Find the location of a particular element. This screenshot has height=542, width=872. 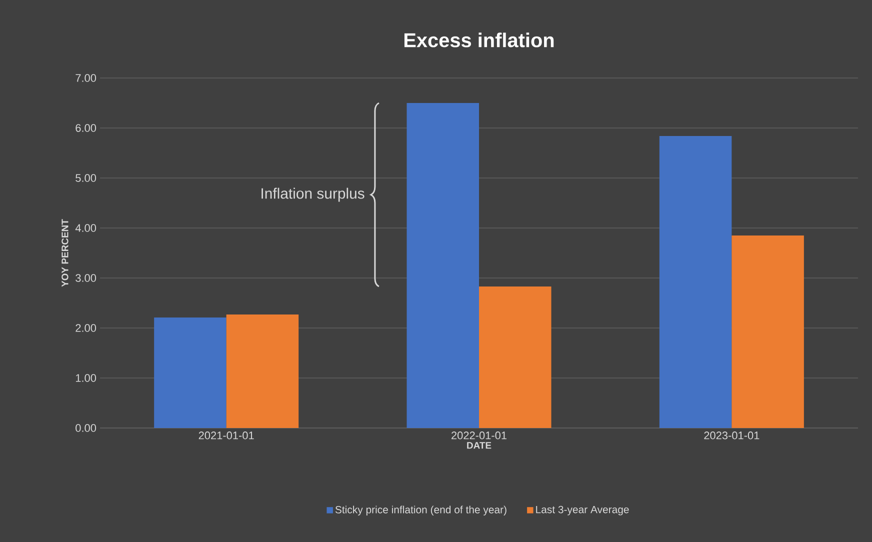

y-tick-label: 1.00 is located at coordinates (86, 378).